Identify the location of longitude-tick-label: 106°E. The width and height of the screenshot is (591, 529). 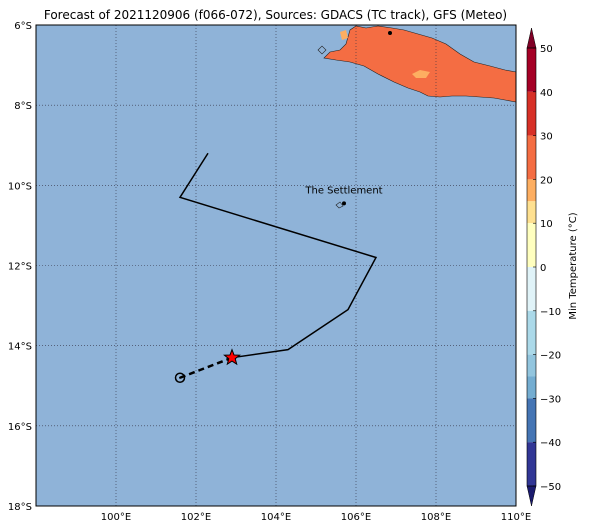
(356, 517).